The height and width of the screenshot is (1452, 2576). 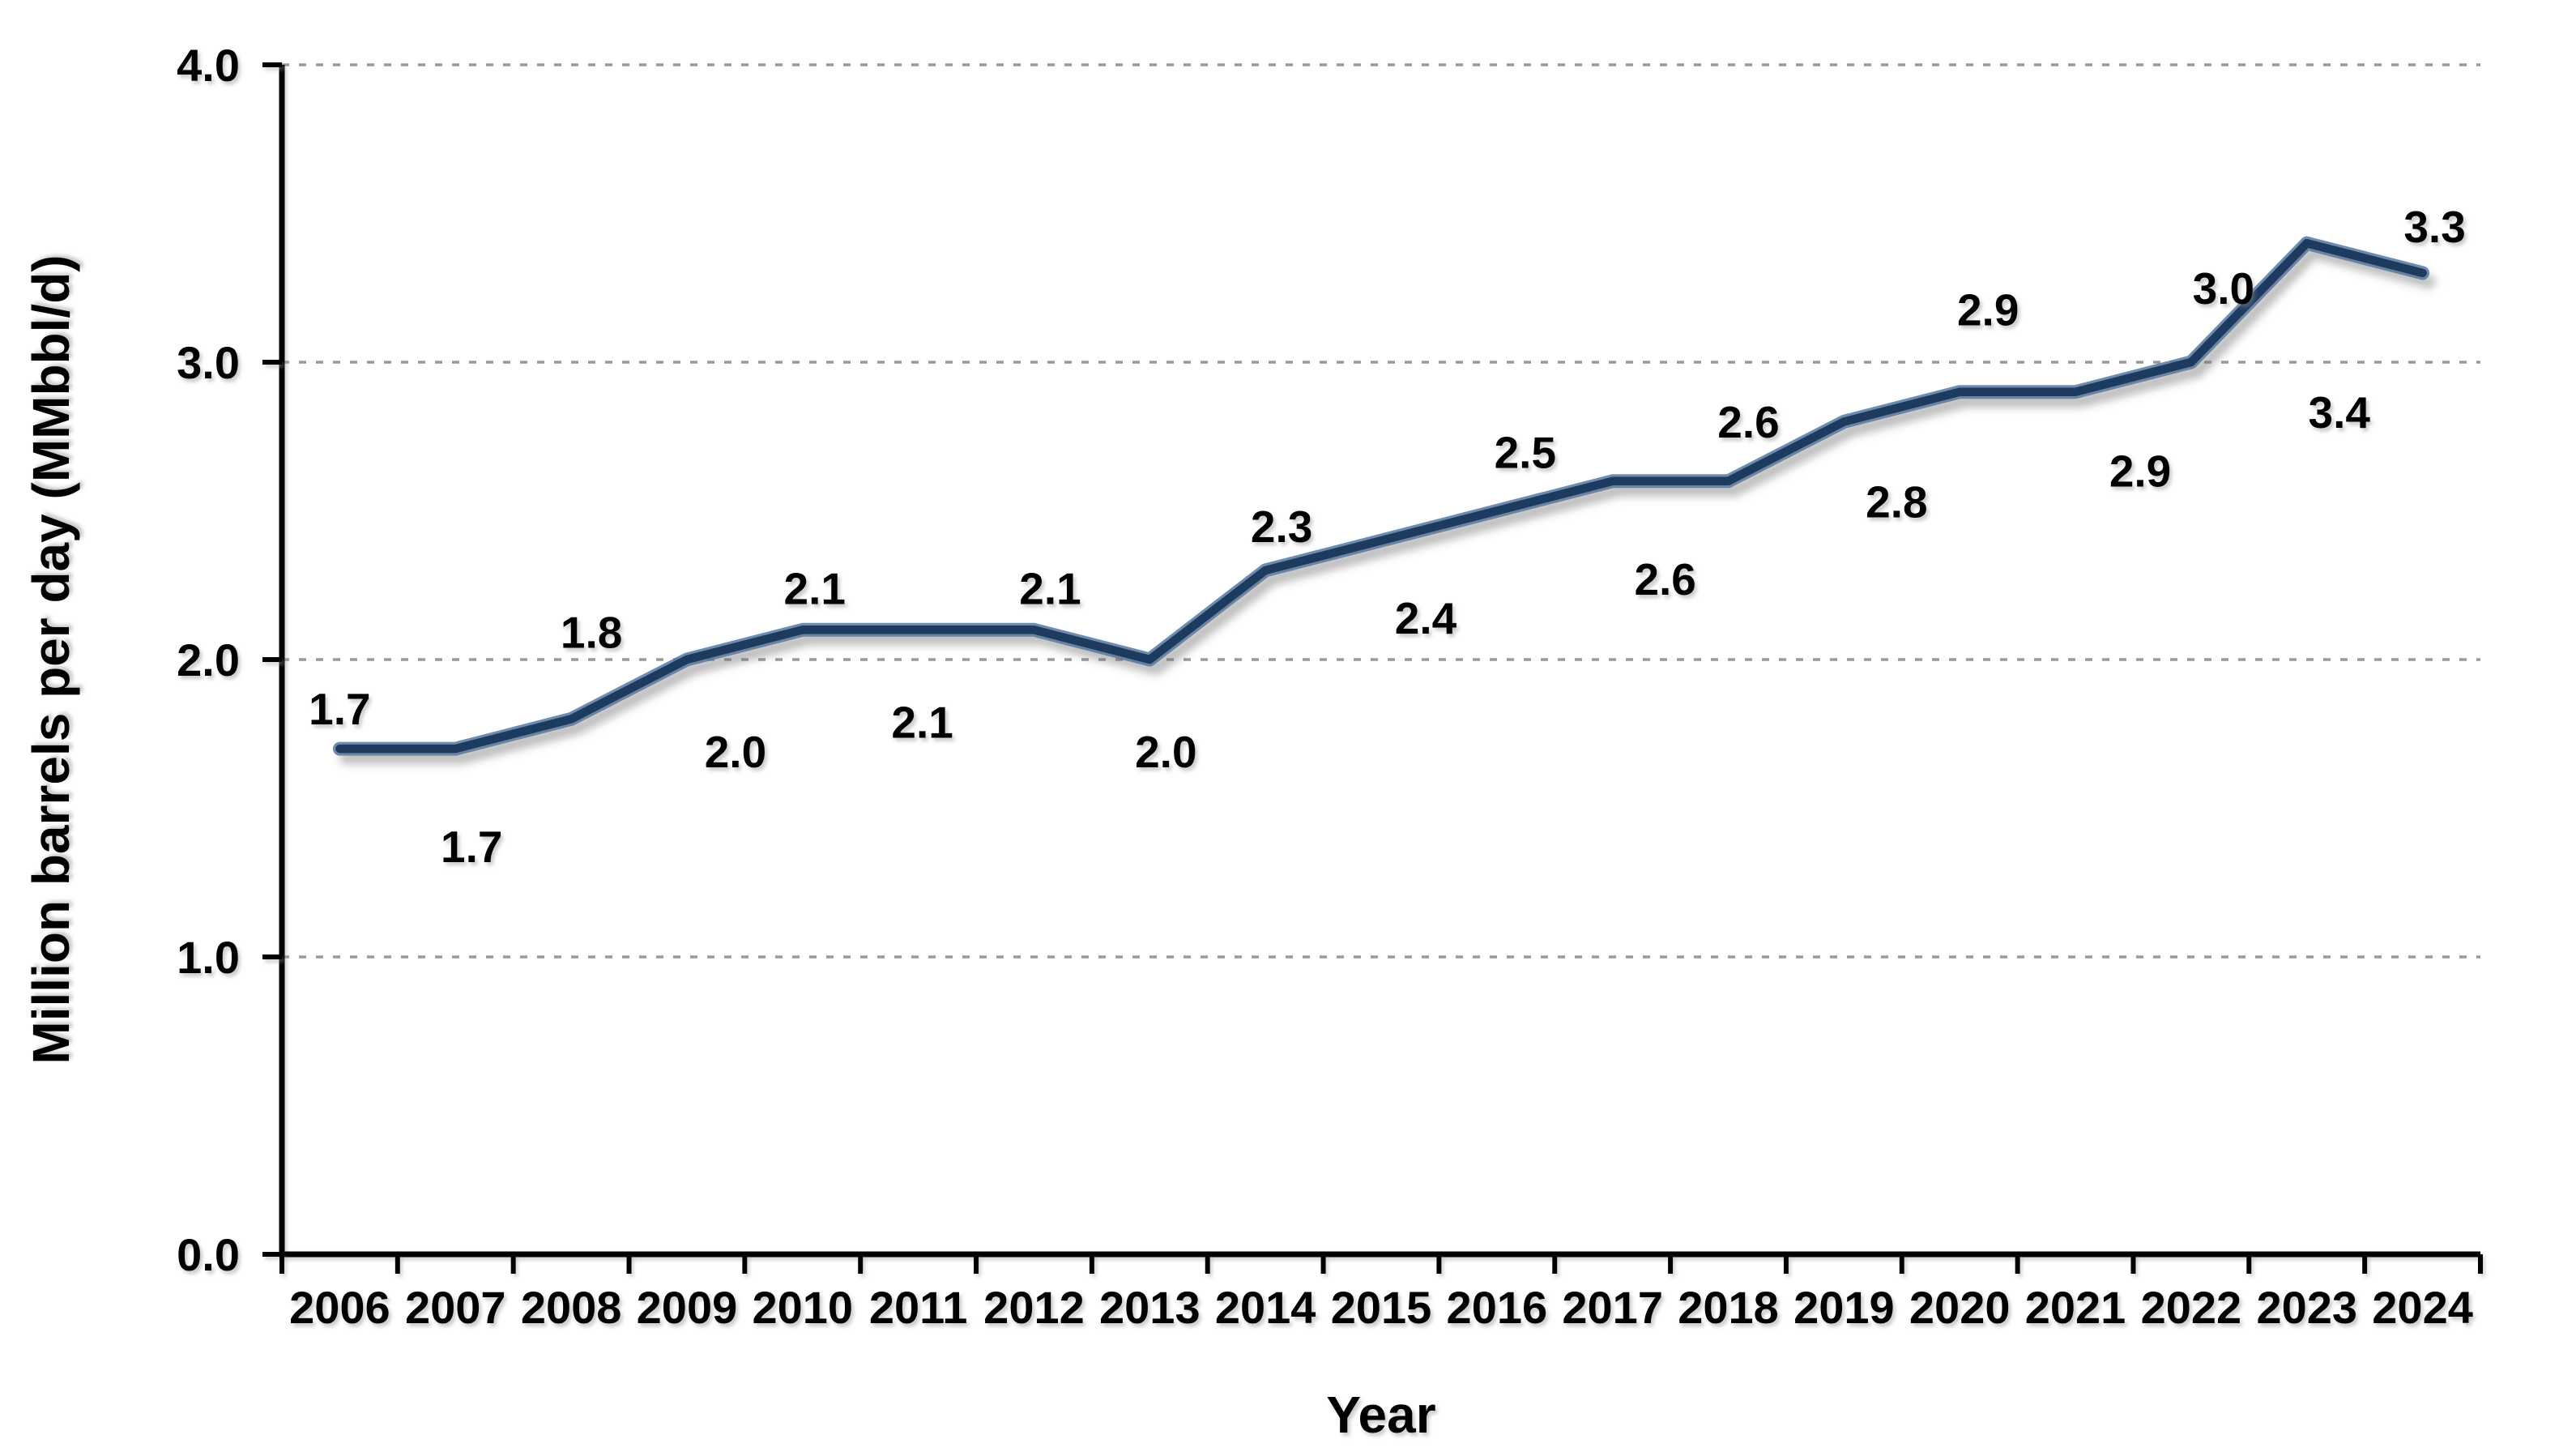 I want to click on x-tick-label-2007: 2007, so click(x=455, y=1307).